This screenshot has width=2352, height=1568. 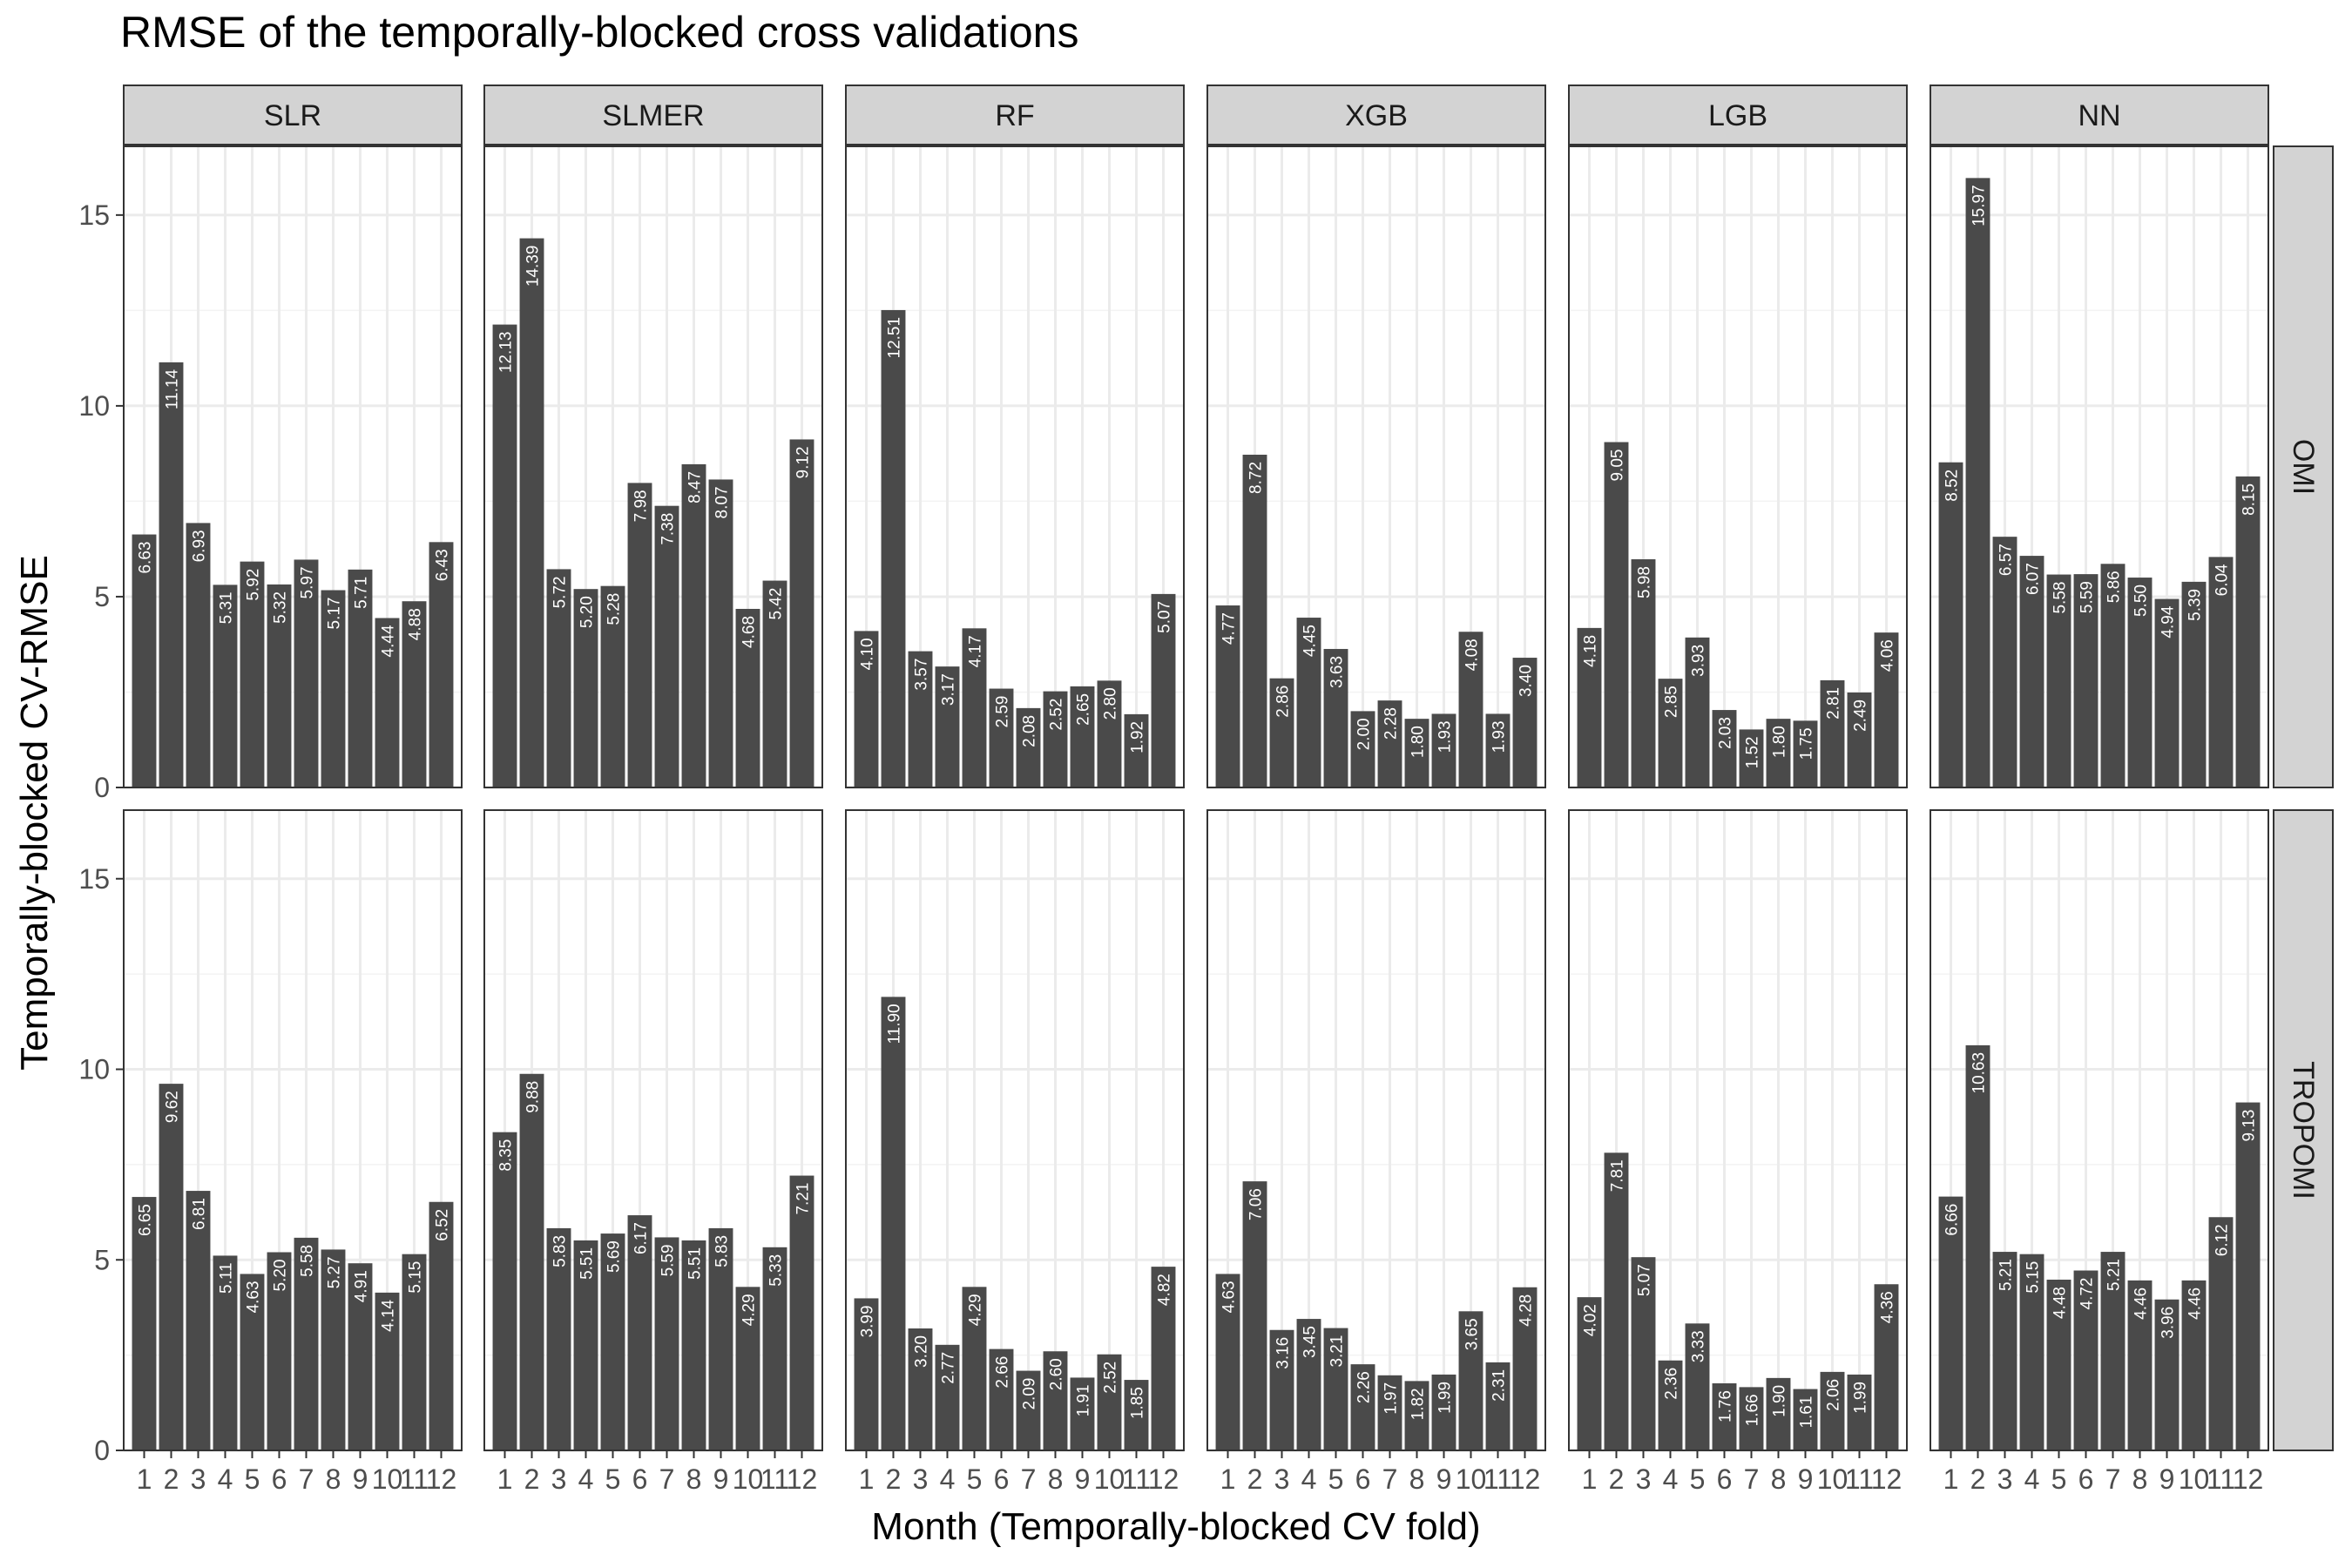 I want to click on bar-label: 9.05, so click(x=1618, y=465).